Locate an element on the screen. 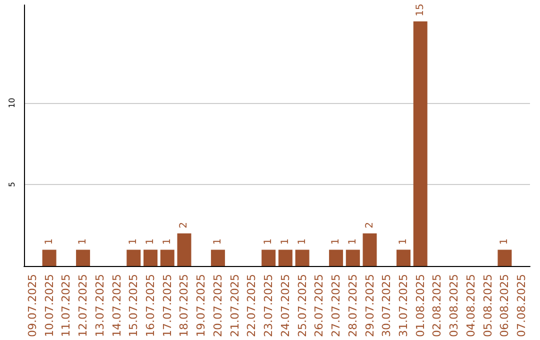 This screenshot has width=540, height=340. x-tick-label: 27.07.2025 is located at coordinates (336, 306).